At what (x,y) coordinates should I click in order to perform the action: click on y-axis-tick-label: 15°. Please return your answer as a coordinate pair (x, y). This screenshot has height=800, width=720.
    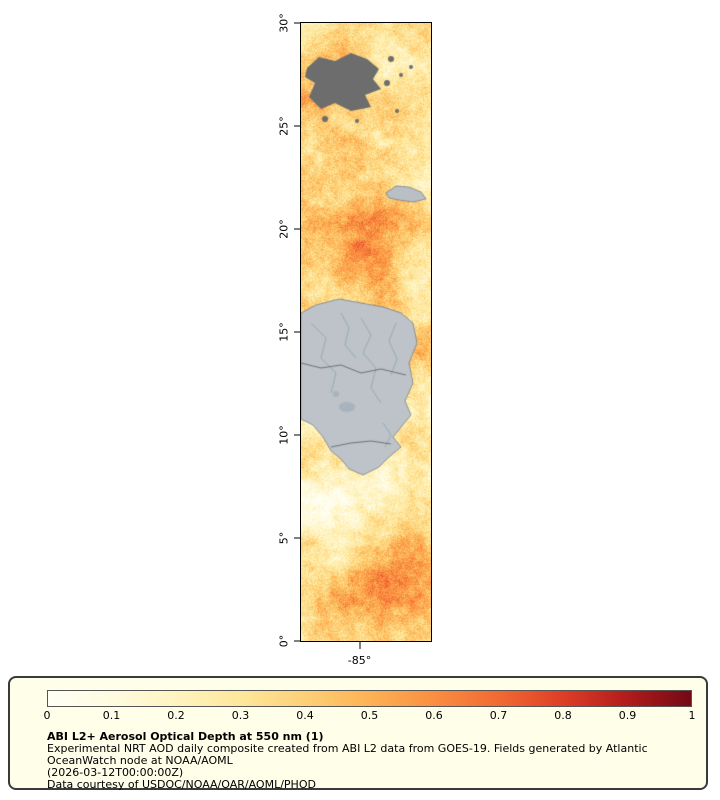
    Looking at the image, I should click on (284, 332).